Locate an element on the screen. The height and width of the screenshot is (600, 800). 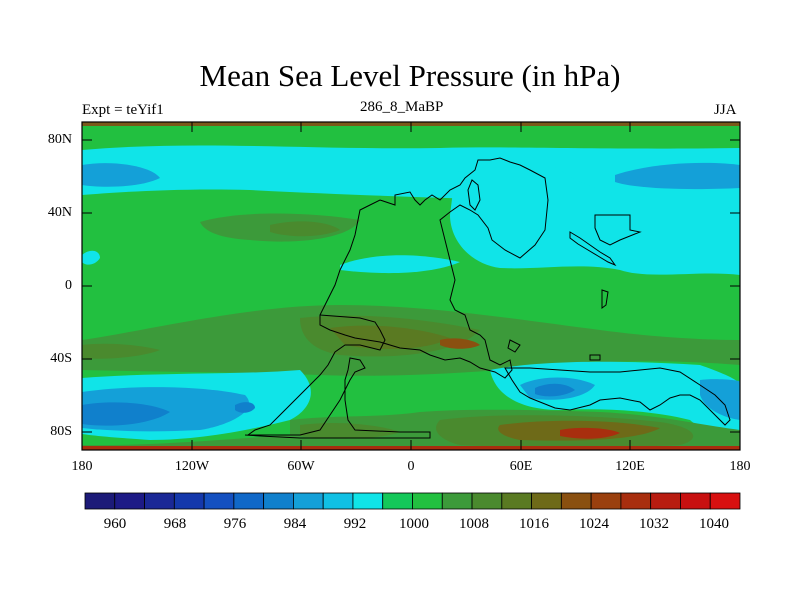
colorbar-label: 960 is located at coordinates (115, 524).